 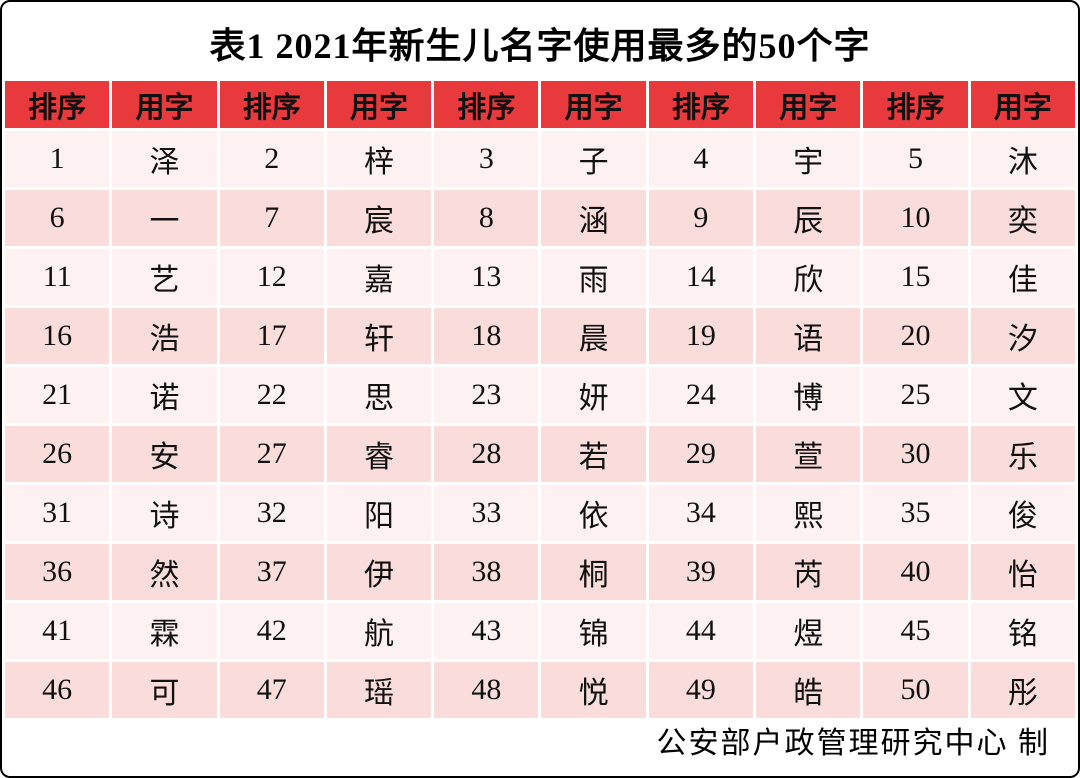 I want to click on table-row: 21 诺 22 思 23 妍 24 博 25 文, so click(x=540, y=395).